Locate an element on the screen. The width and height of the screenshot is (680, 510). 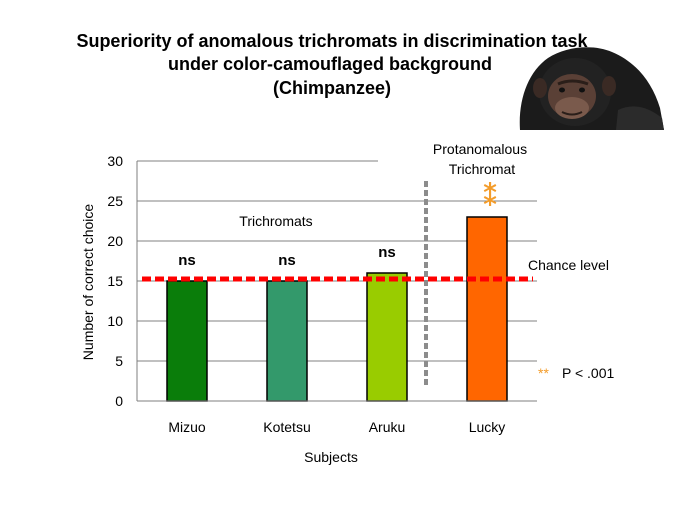
x-tick-label: Mizuo is located at coordinates (187, 427).